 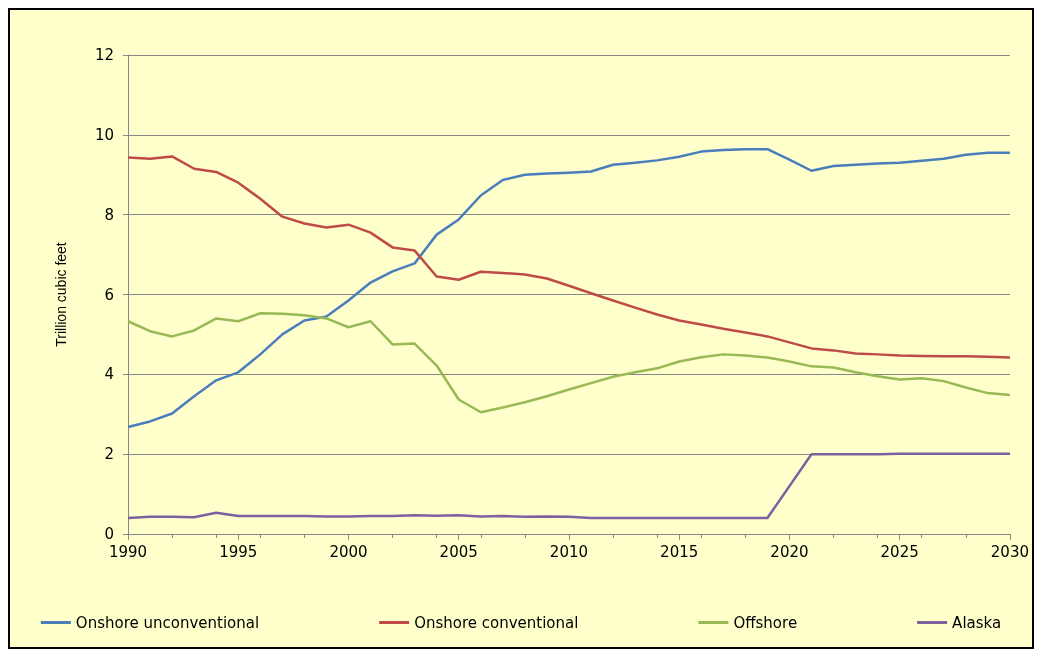 What do you see at coordinates (569, 551) in the screenshot?
I see `x-tick-label: 2010` at bounding box center [569, 551].